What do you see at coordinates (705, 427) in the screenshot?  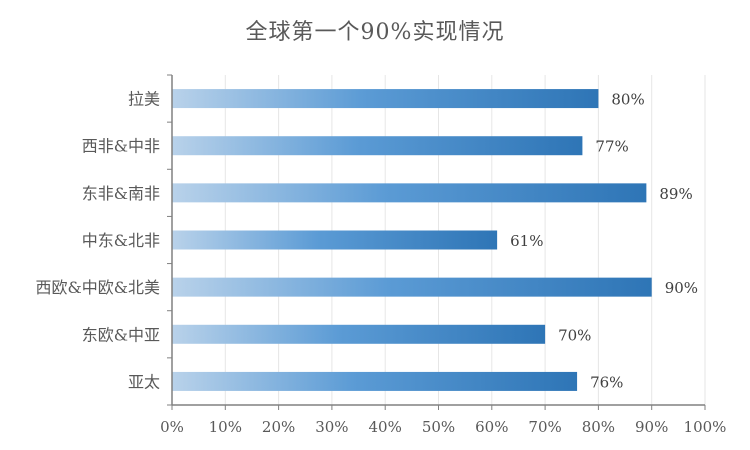 I see `x-tick-label: 100%` at bounding box center [705, 427].